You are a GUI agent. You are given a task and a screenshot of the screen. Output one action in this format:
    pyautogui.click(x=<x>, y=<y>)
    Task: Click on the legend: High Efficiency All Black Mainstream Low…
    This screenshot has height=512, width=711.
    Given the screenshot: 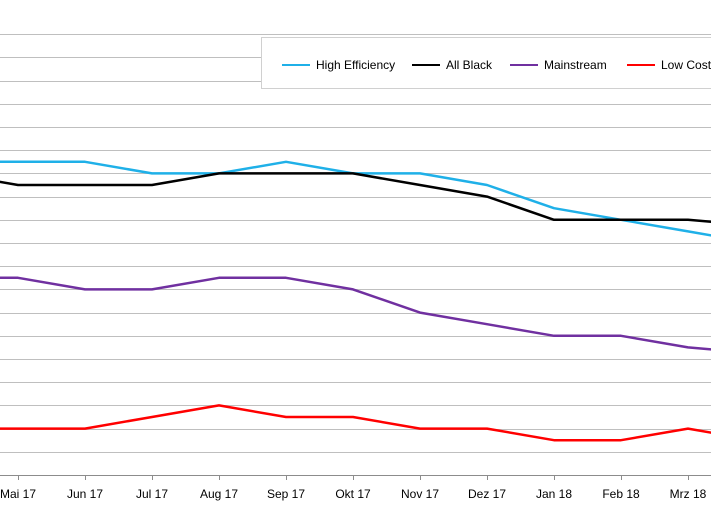 What is the action you would take?
    pyautogui.click(x=486, y=63)
    